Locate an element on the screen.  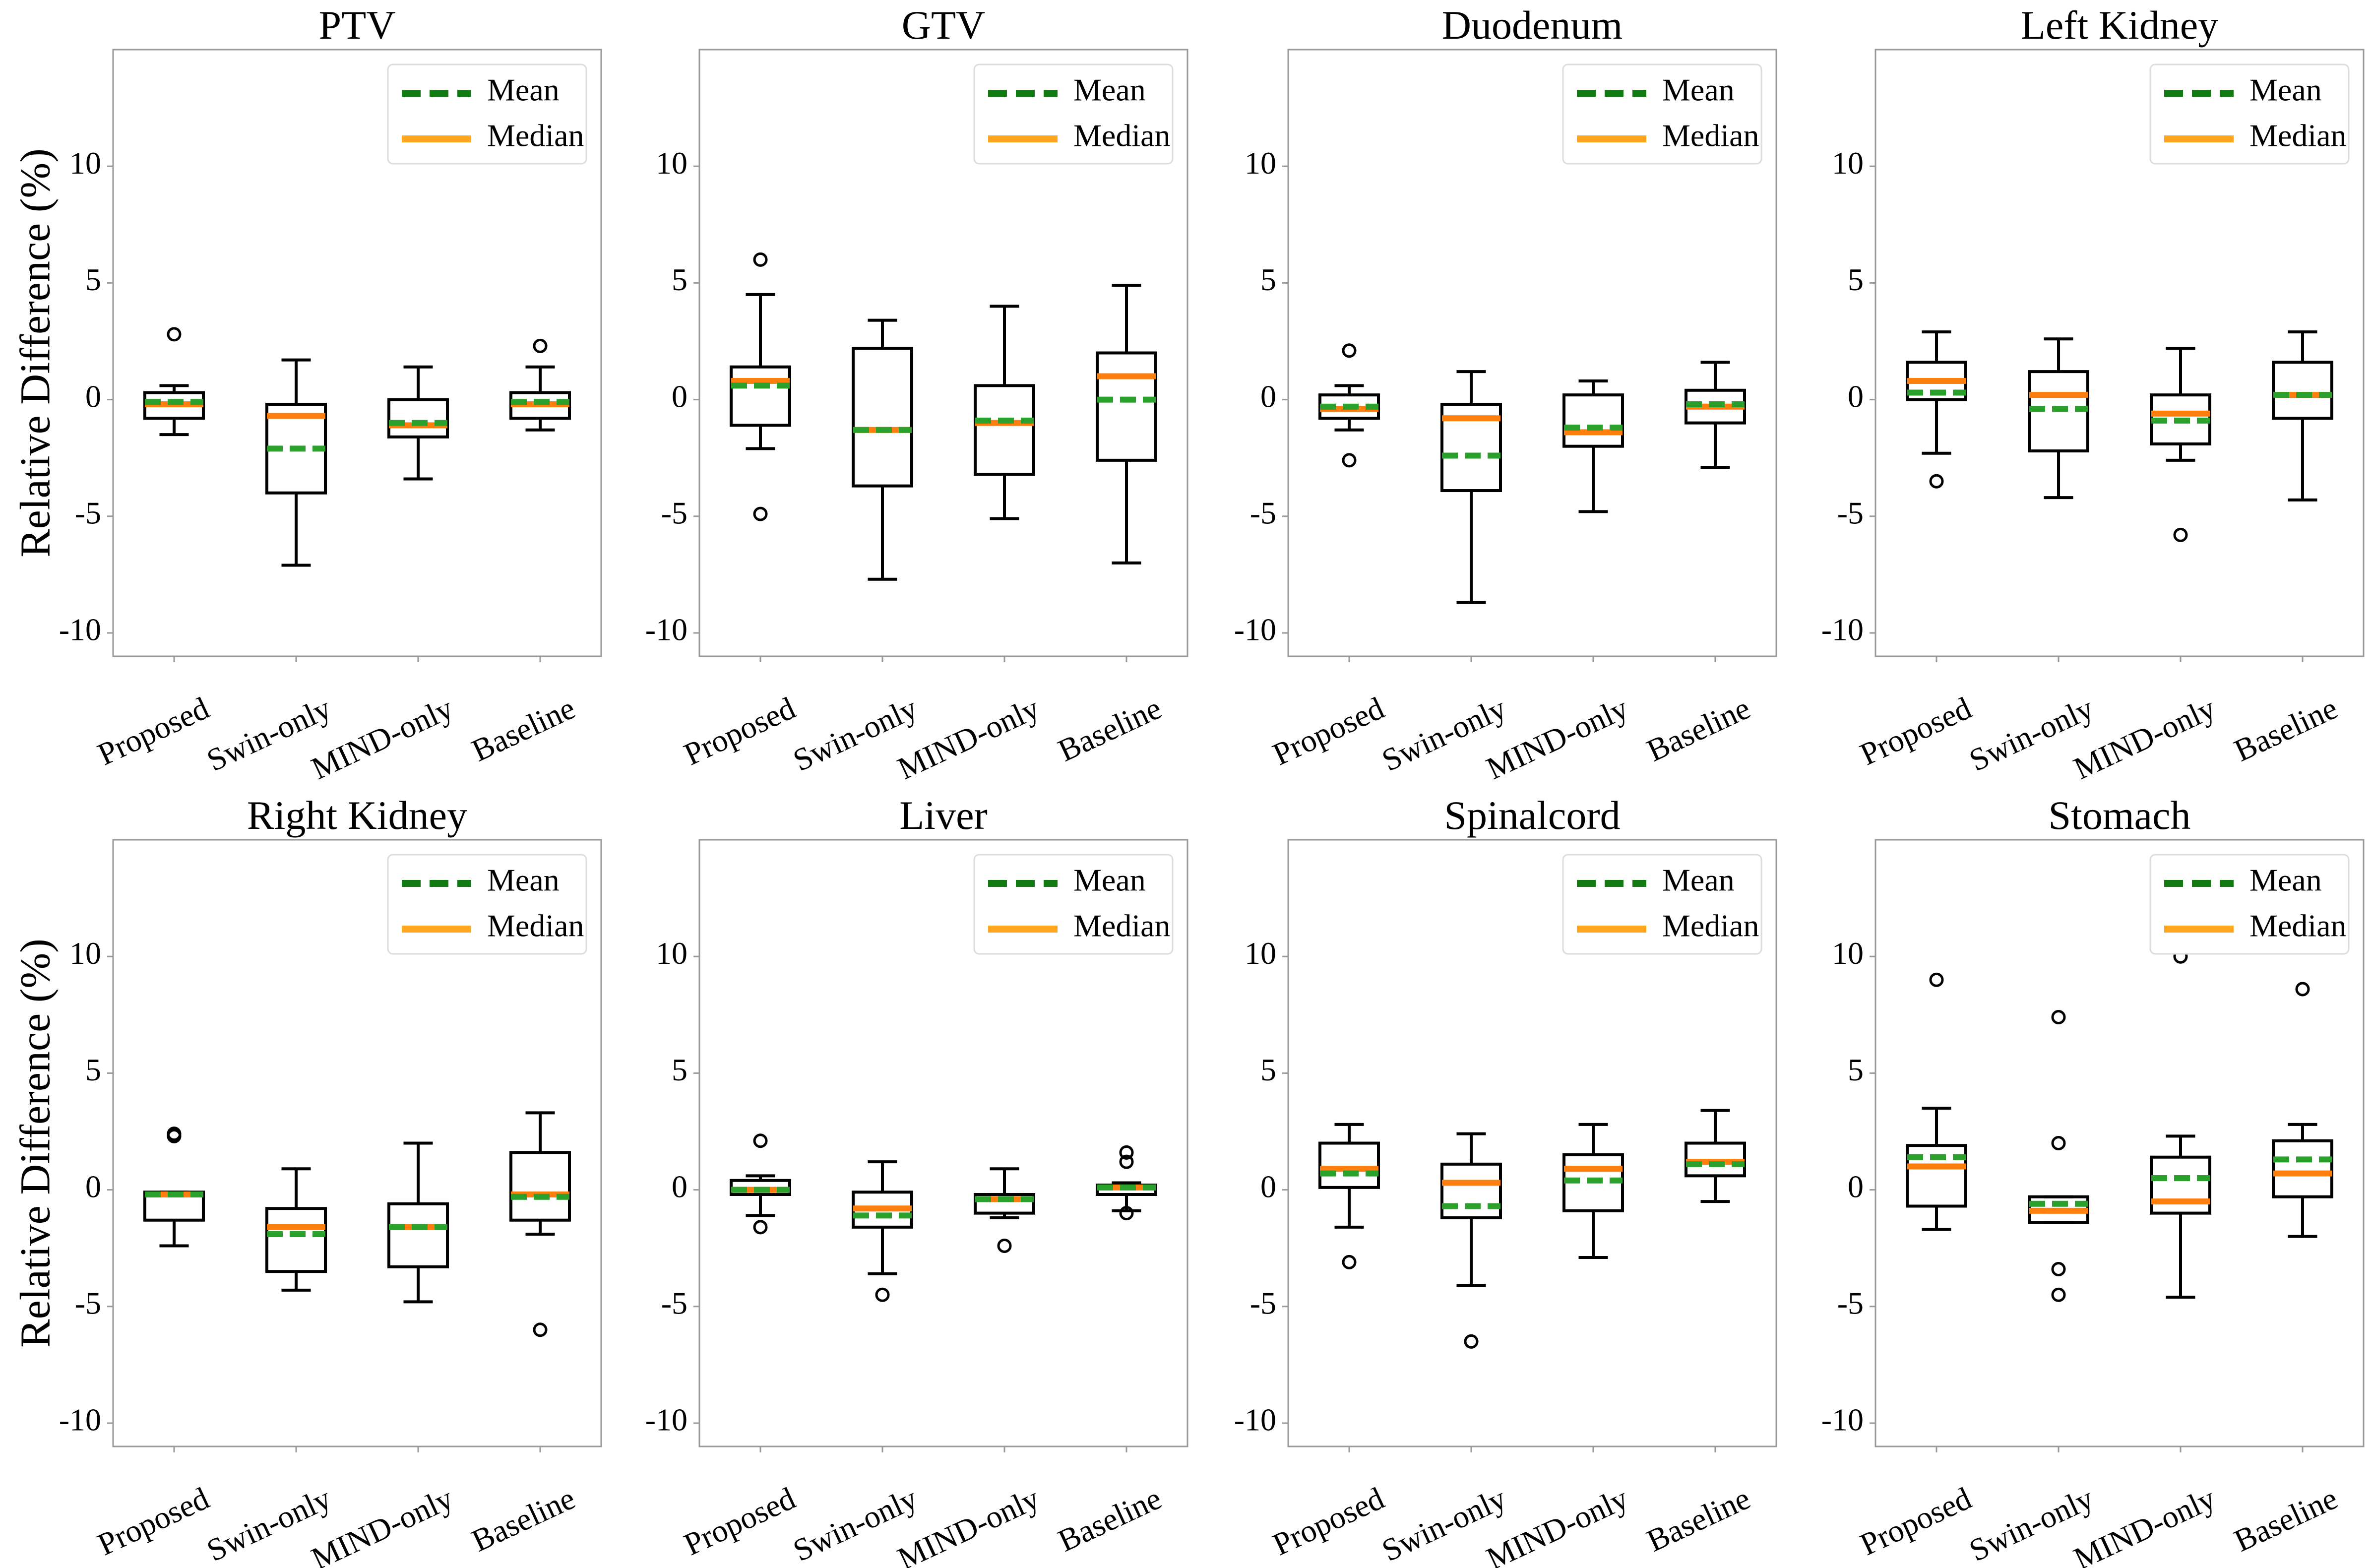
panel-liver-mind-only-box is located at coordinates (1004, 1203).